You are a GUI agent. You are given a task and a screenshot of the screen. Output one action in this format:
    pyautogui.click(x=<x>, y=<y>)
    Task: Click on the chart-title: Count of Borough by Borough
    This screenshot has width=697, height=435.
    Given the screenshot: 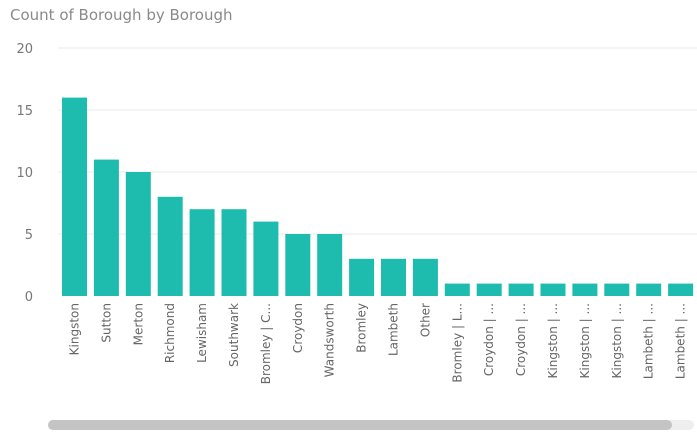 What is the action you would take?
    pyautogui.click(x=121, y=15)
    